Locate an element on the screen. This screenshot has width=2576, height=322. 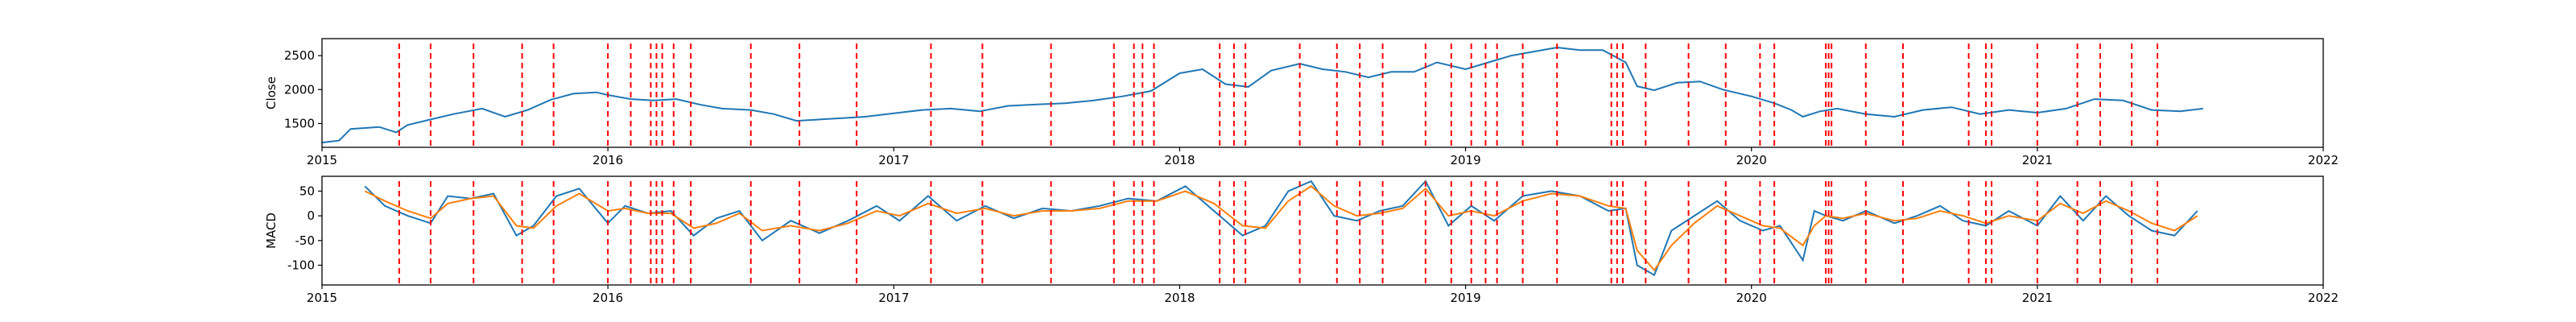
y-tick-label: 1500 is located at coordinates (299, 123).